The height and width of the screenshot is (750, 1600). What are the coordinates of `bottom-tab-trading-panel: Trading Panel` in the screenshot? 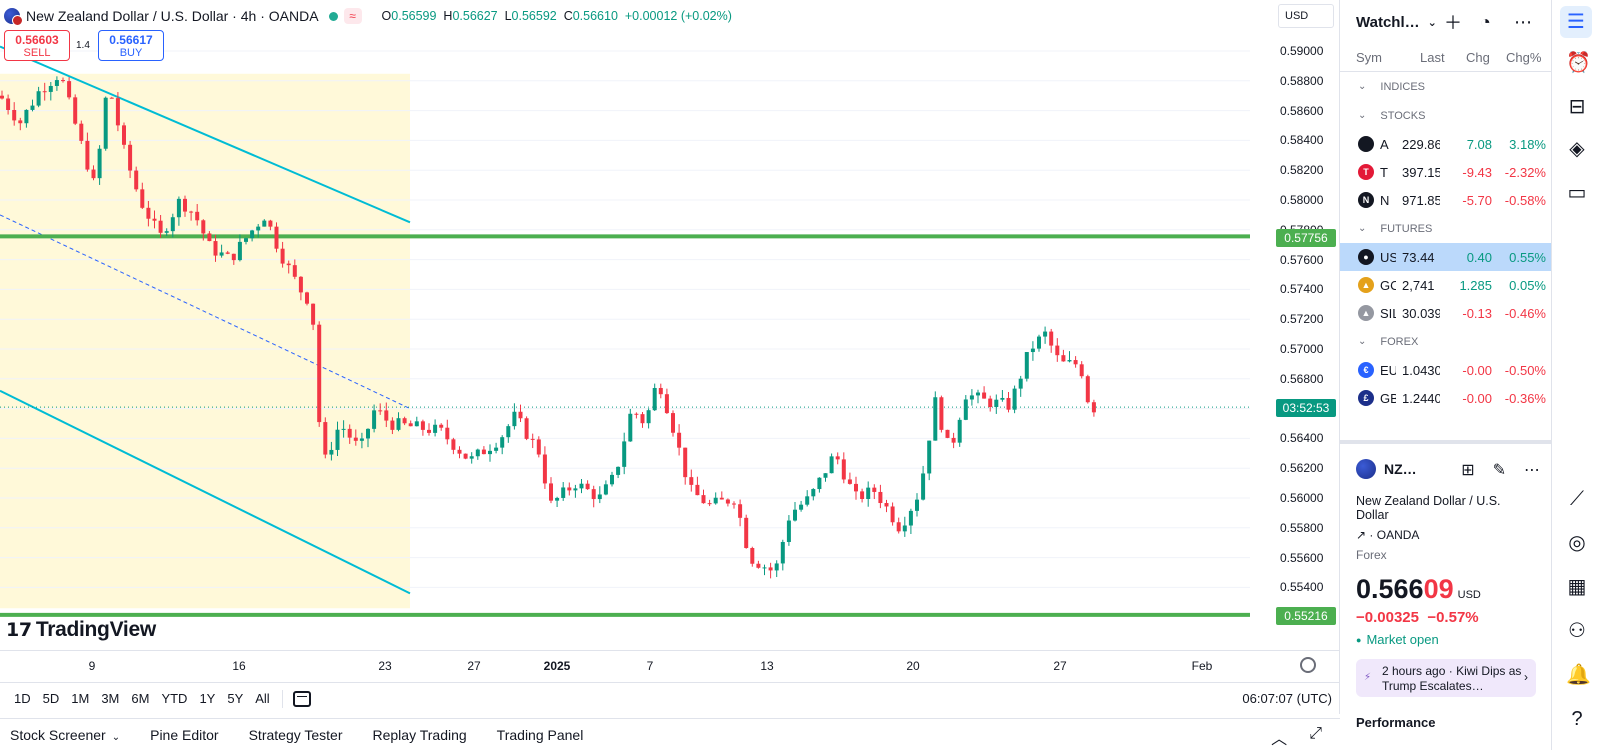 It's located at (540, 734).